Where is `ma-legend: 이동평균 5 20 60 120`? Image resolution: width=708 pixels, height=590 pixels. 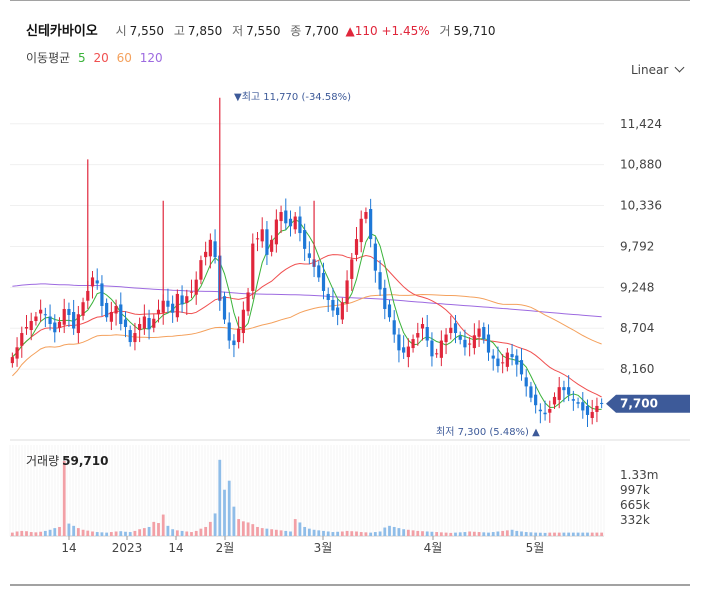 ma-legend: 이동평균 5 20 60 120 is located at coordinates (94, 57).